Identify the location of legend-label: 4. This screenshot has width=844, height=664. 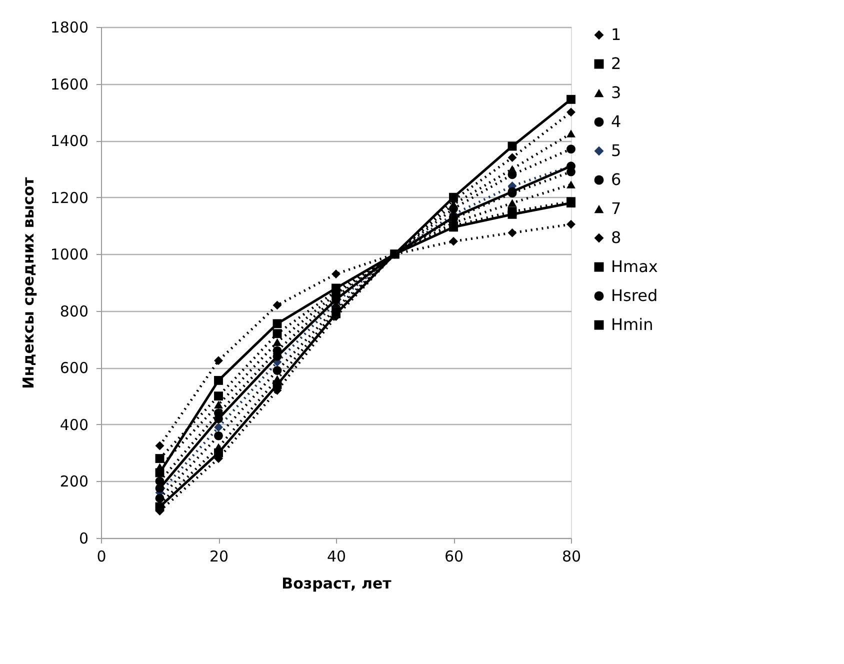
(616, 121).